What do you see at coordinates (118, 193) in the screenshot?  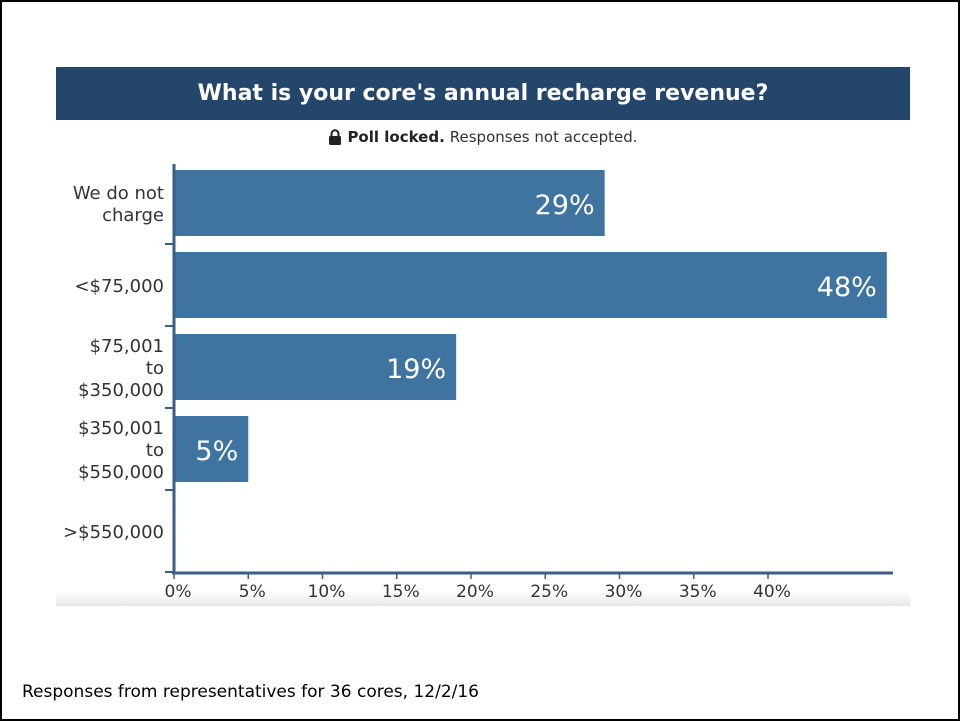 I see `category-label: We do not` at bounding box center [118, 193].